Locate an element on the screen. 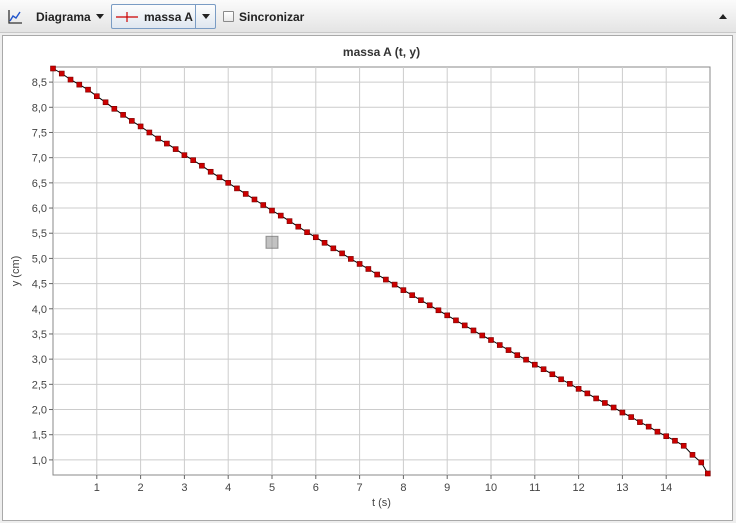 The width and height of the screenshot is (736, 523). y-tick-label: 6,0 is located at coordinates (39, 209).